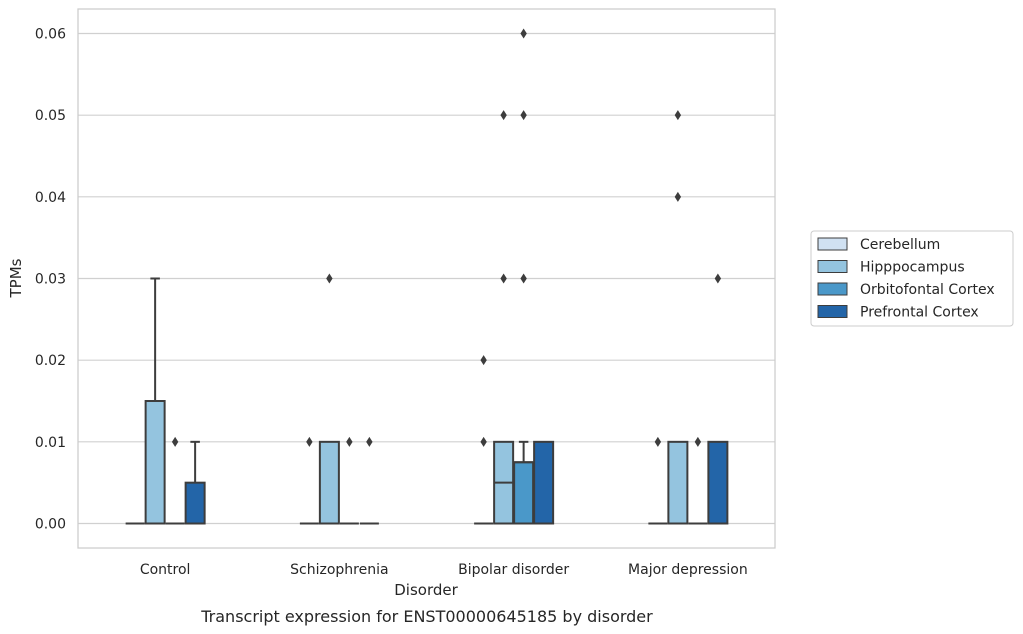 This screenshot has width=1023, height=634. I want to click on y-tick-label: 0.05, so click(50, 116).